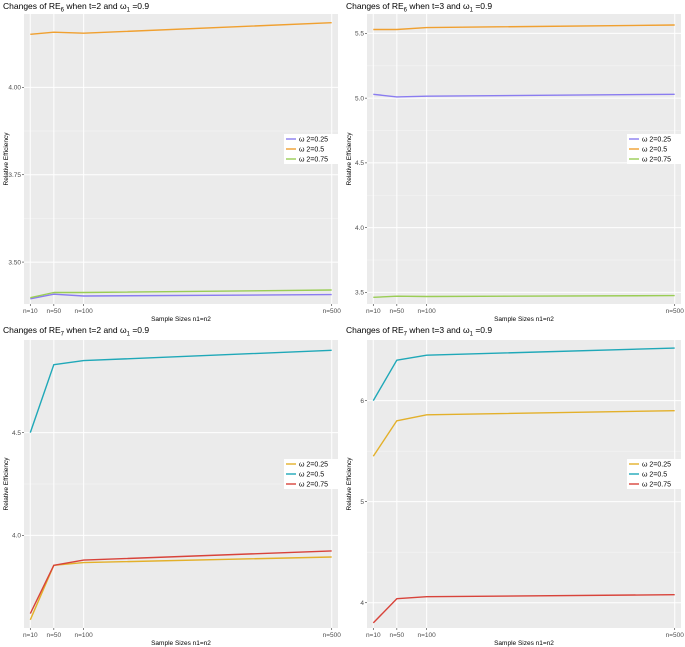 The image size is (685, 647). Describe the element at coordinates (362, 603) in the screenshot. I see `y-tick-label: 4` at that location.